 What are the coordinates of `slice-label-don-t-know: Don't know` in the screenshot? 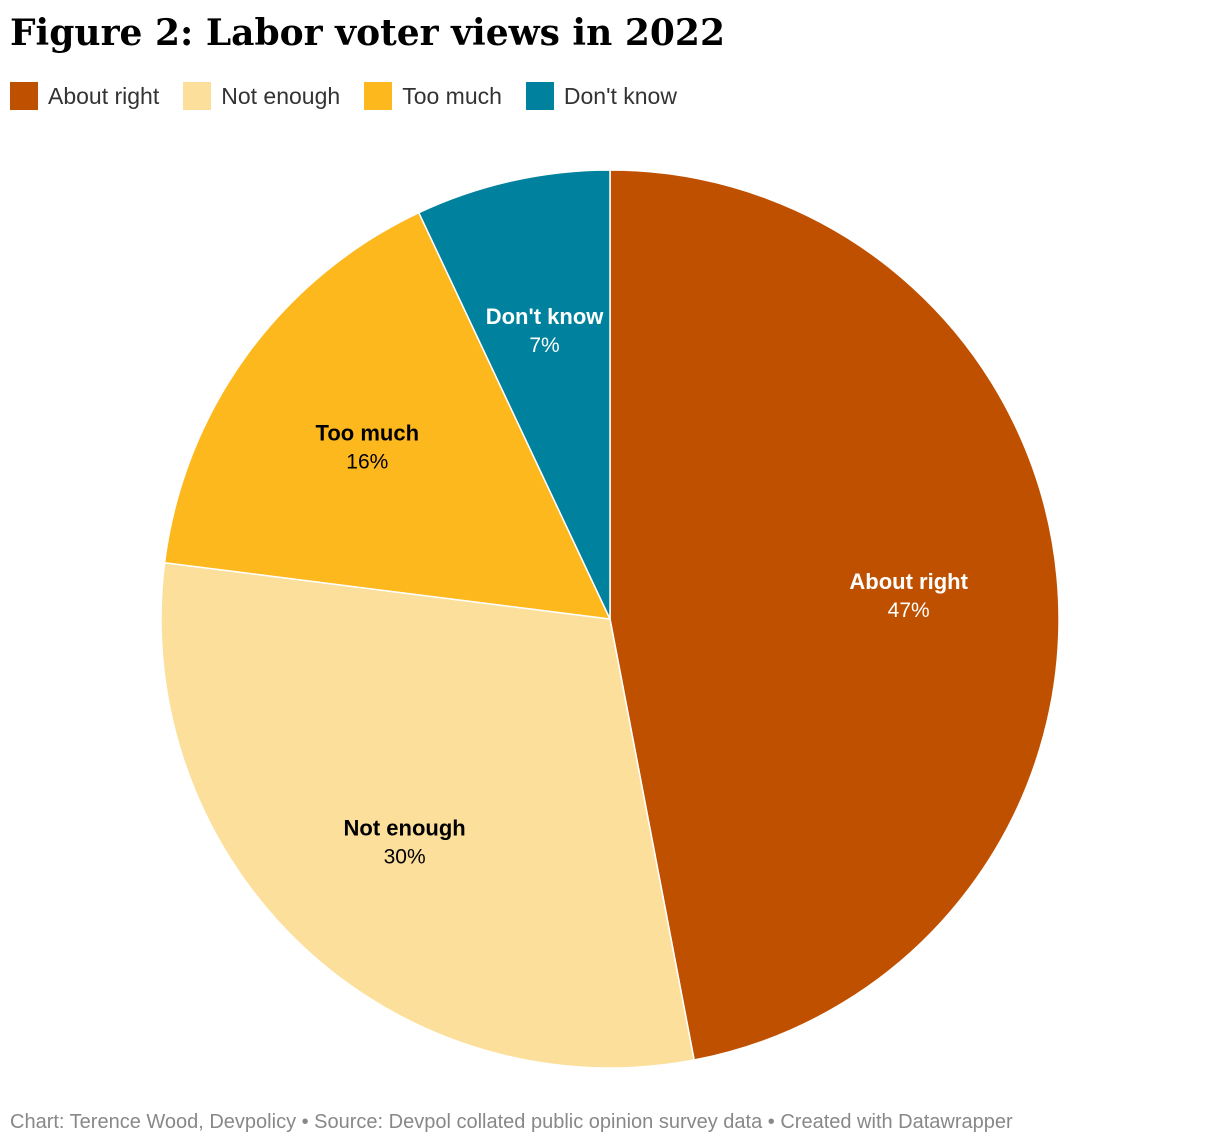 It's located at (545, 316).